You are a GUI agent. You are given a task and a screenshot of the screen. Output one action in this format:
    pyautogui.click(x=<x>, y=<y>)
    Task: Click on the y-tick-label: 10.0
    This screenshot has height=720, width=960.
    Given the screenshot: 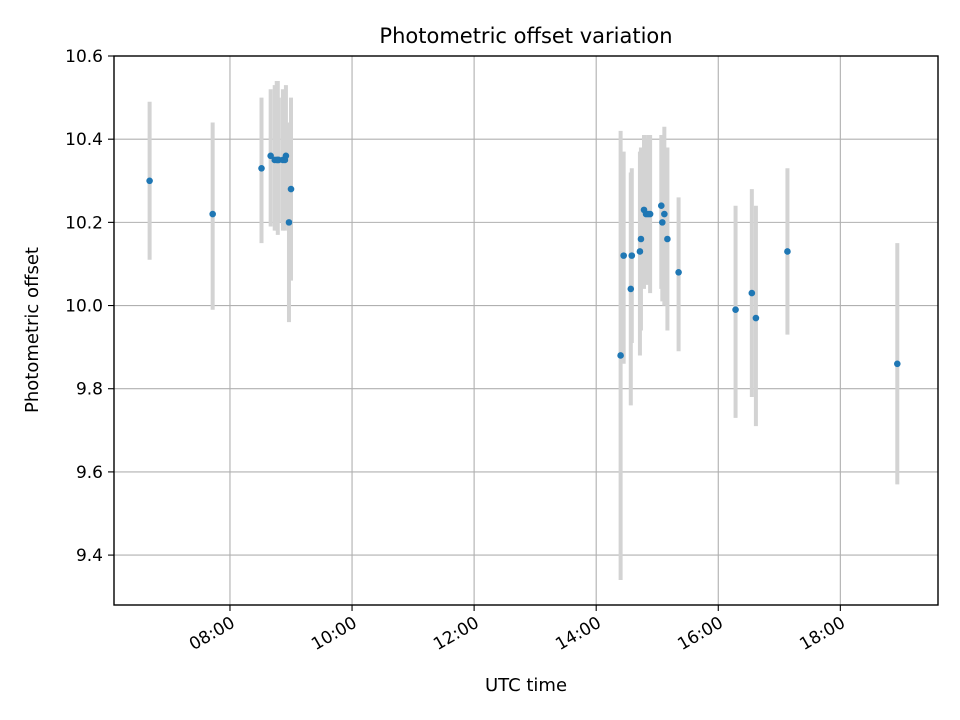 What is the action you would take?
    pyautogui.click(x=84, y=307)
    